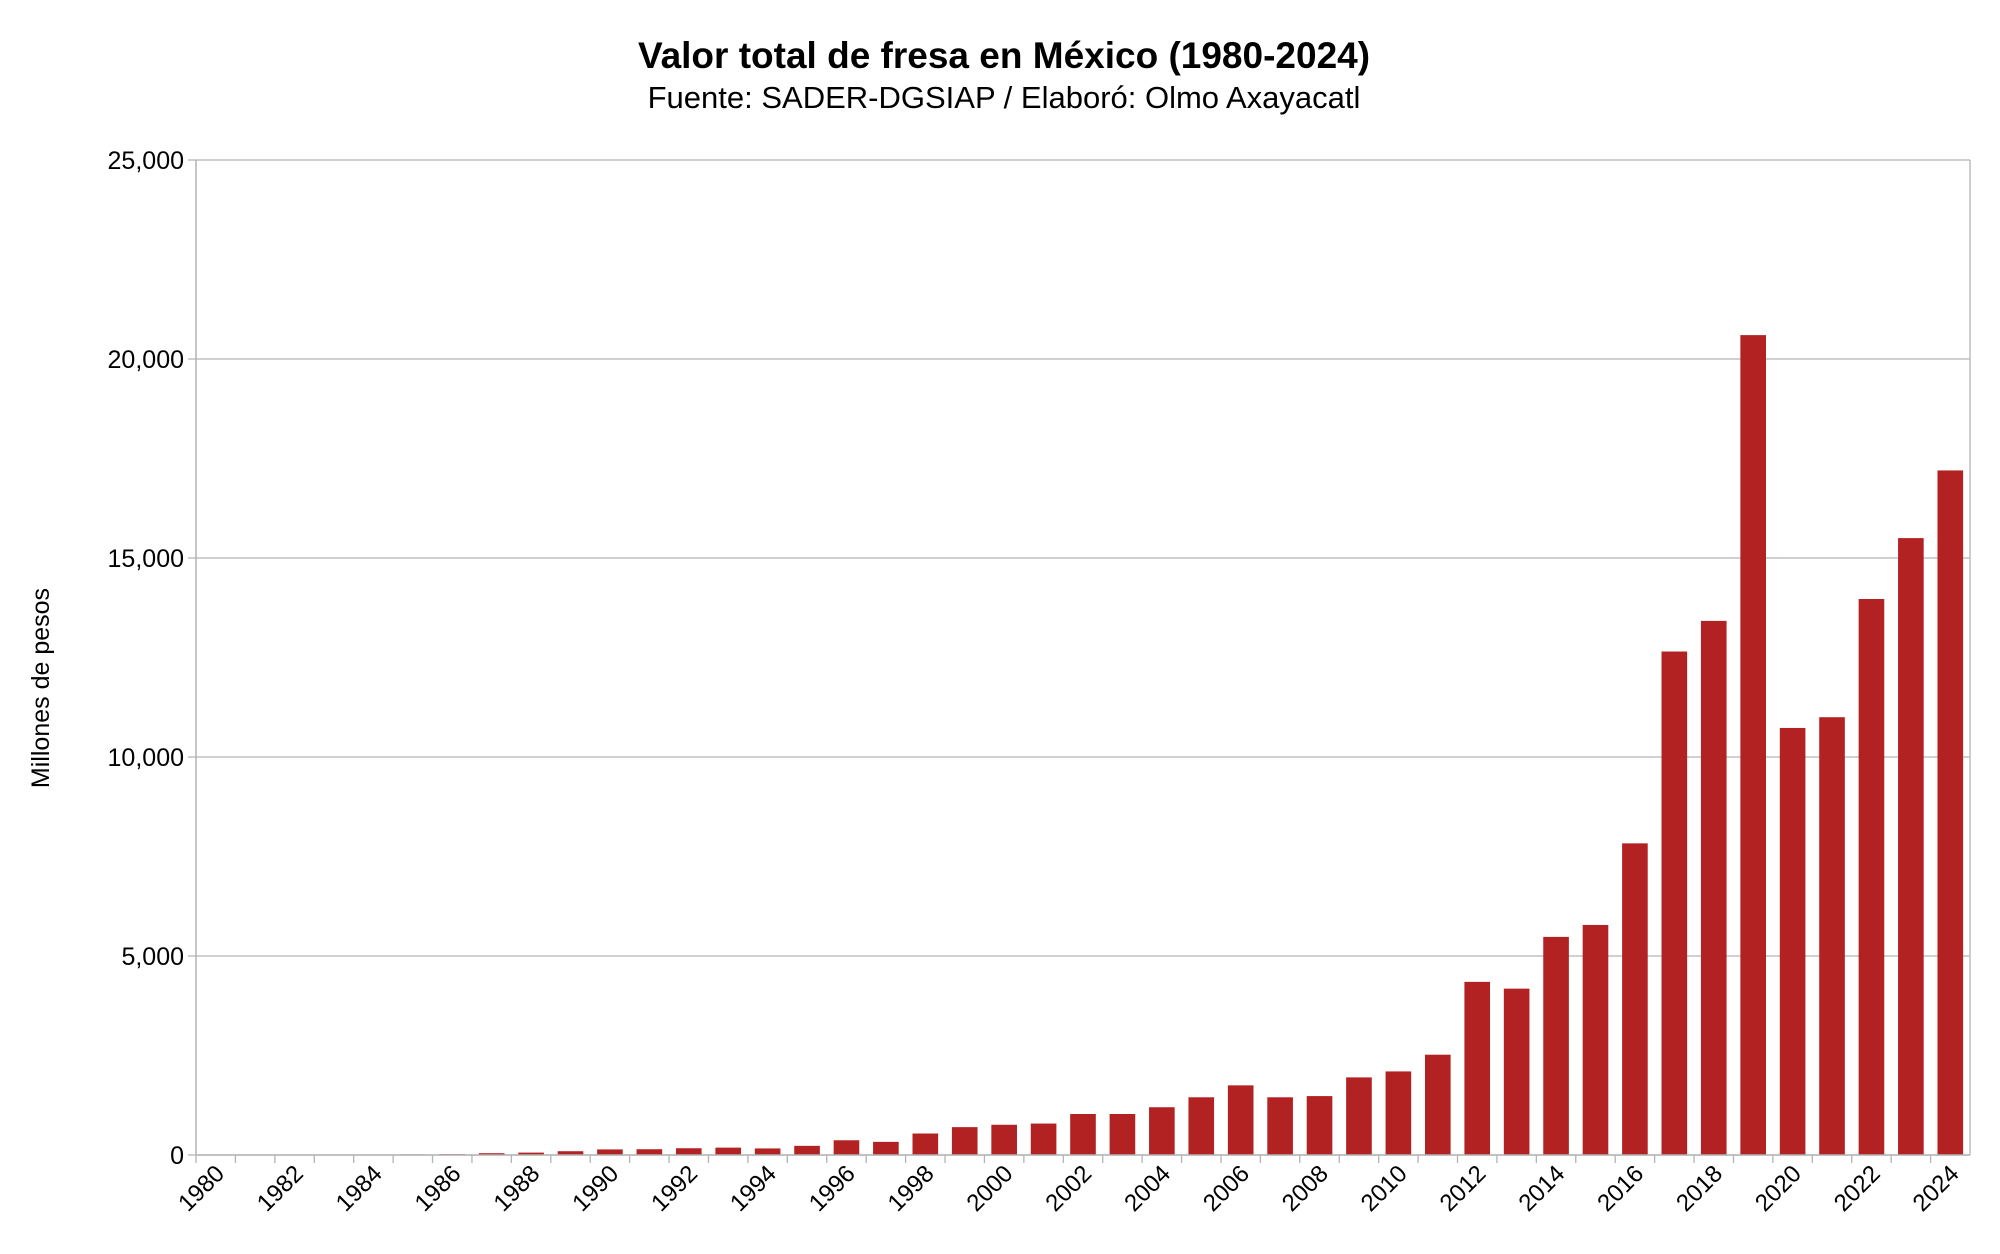  Describe the element at coordinates (359, 1188) in the screenshot. I see `x-tick-label: 1984` at that location.